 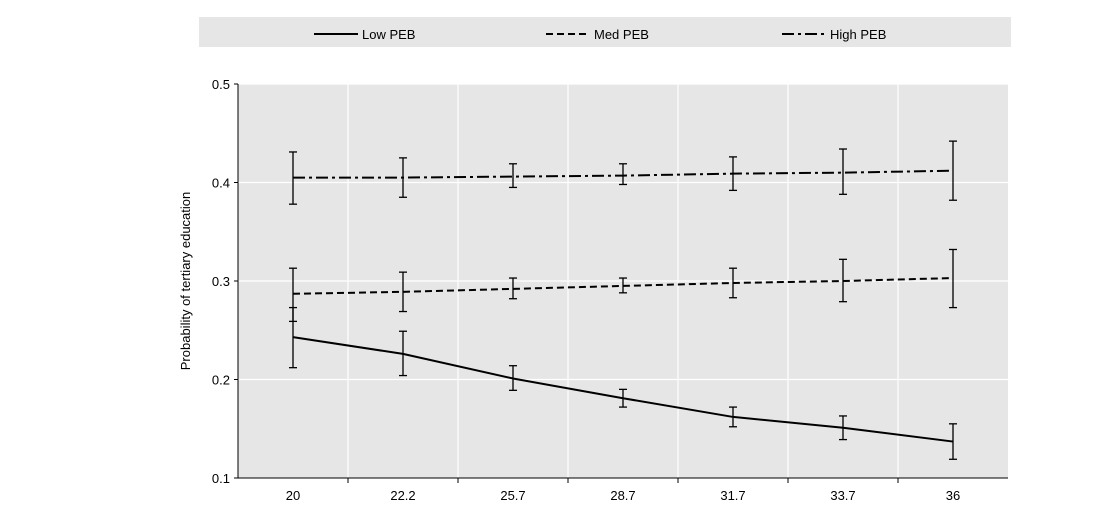 I want to click on y-tick-label: 0.3, so click(x=221, y=281).